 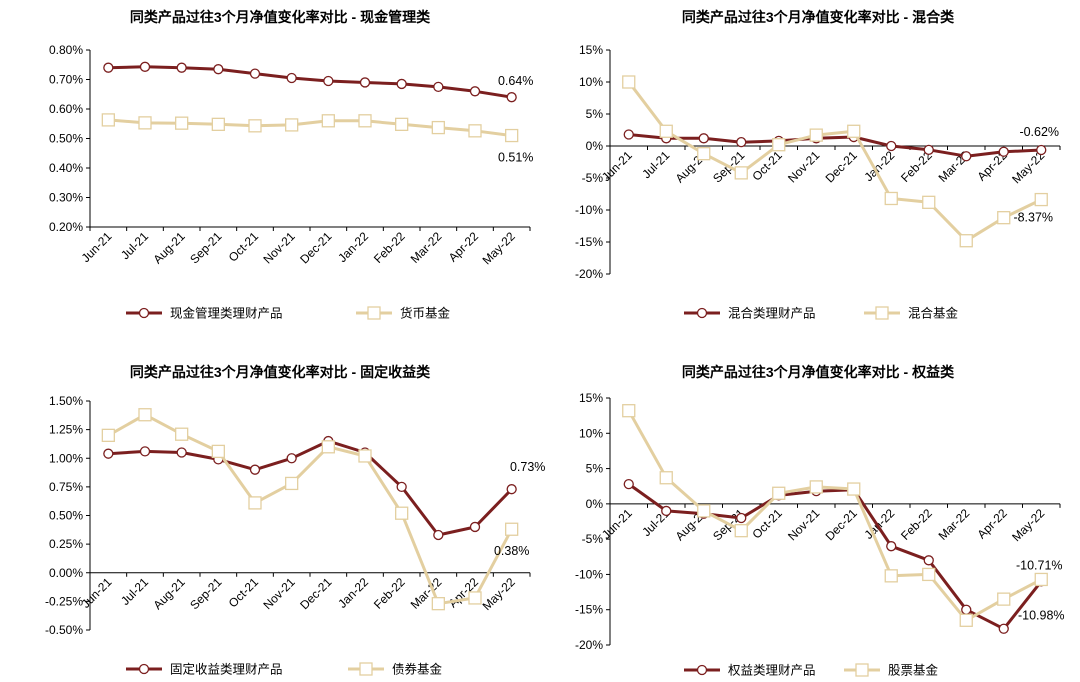 What do you see at coordinates (589, 274) in the screenshot?
I see `y-tick-label: -20%` at bounding box center [589, 274].